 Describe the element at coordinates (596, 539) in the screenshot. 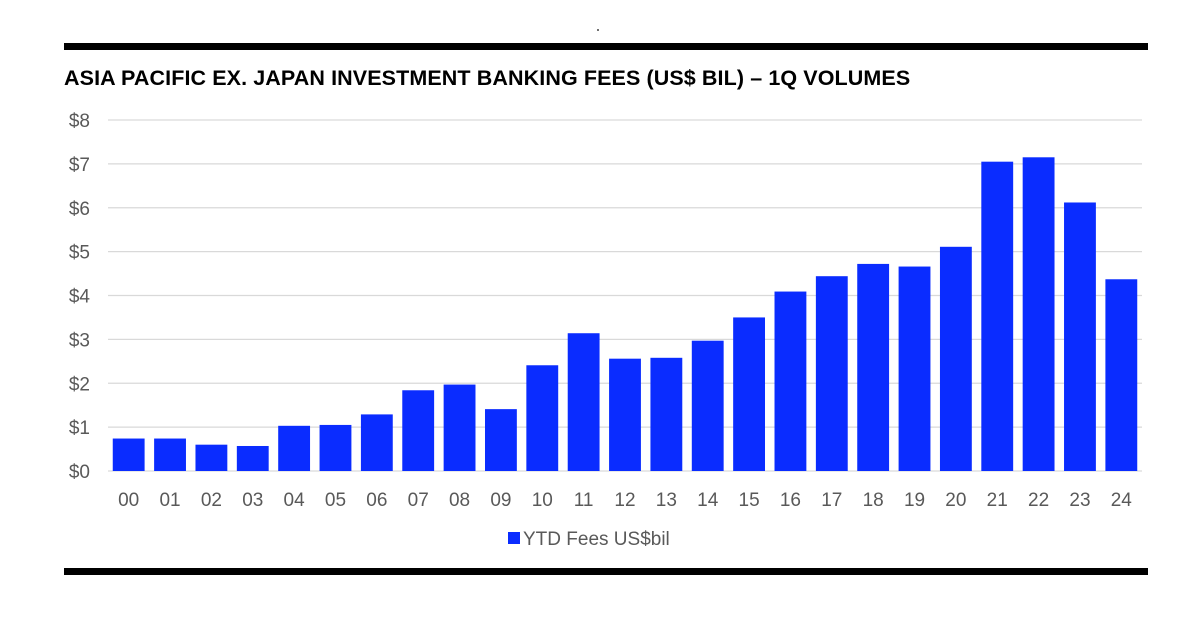

I see `legend-label: YTD Fees US$bil` at that location.